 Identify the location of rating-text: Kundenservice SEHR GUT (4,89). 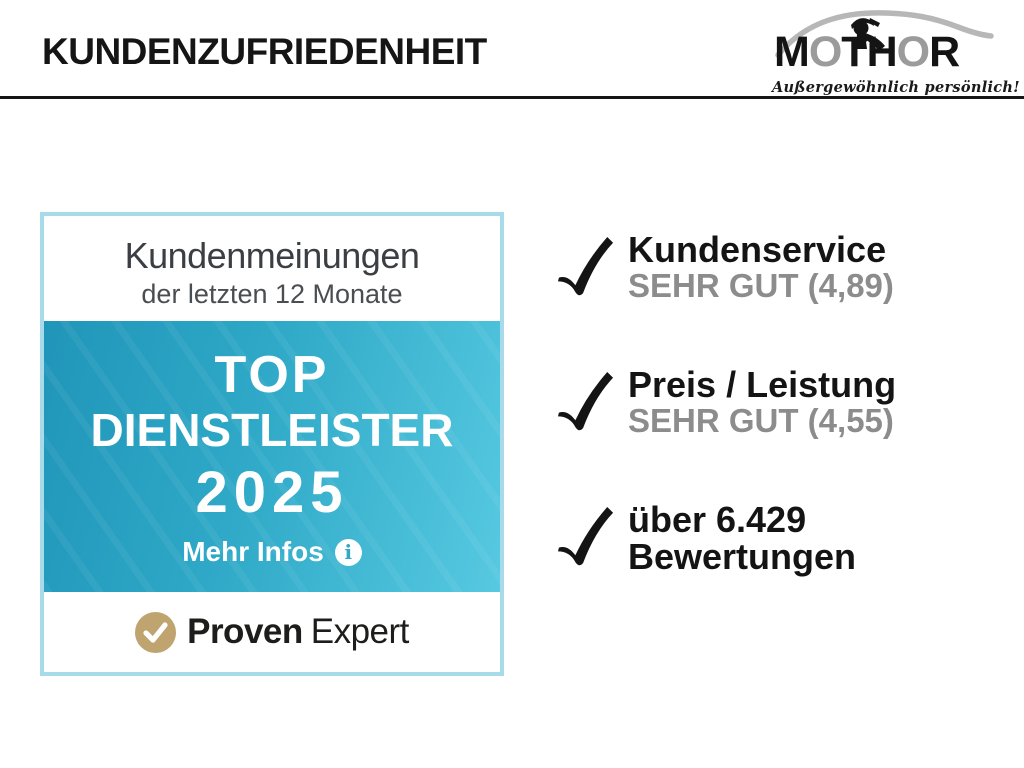
(761, 267).